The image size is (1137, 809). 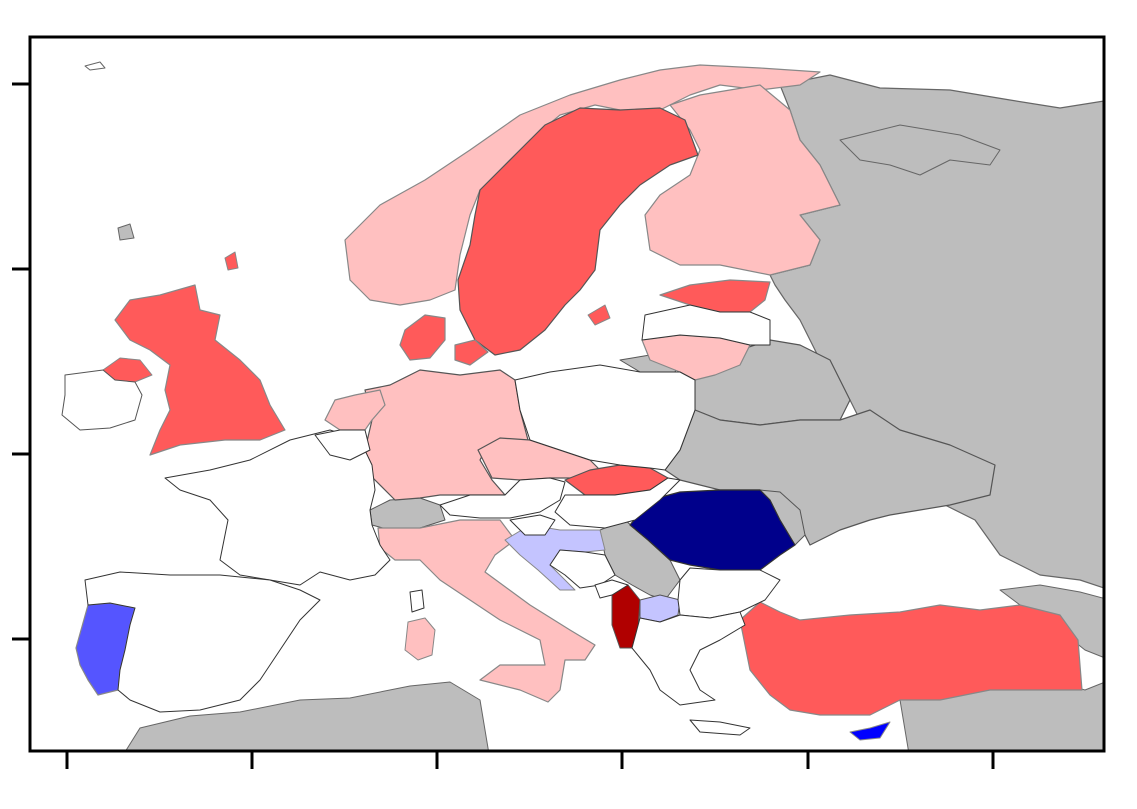 What do you see at coordinates (870, 731) in the screenshot?
I see `cyprus` at bounding box center [870, 731].